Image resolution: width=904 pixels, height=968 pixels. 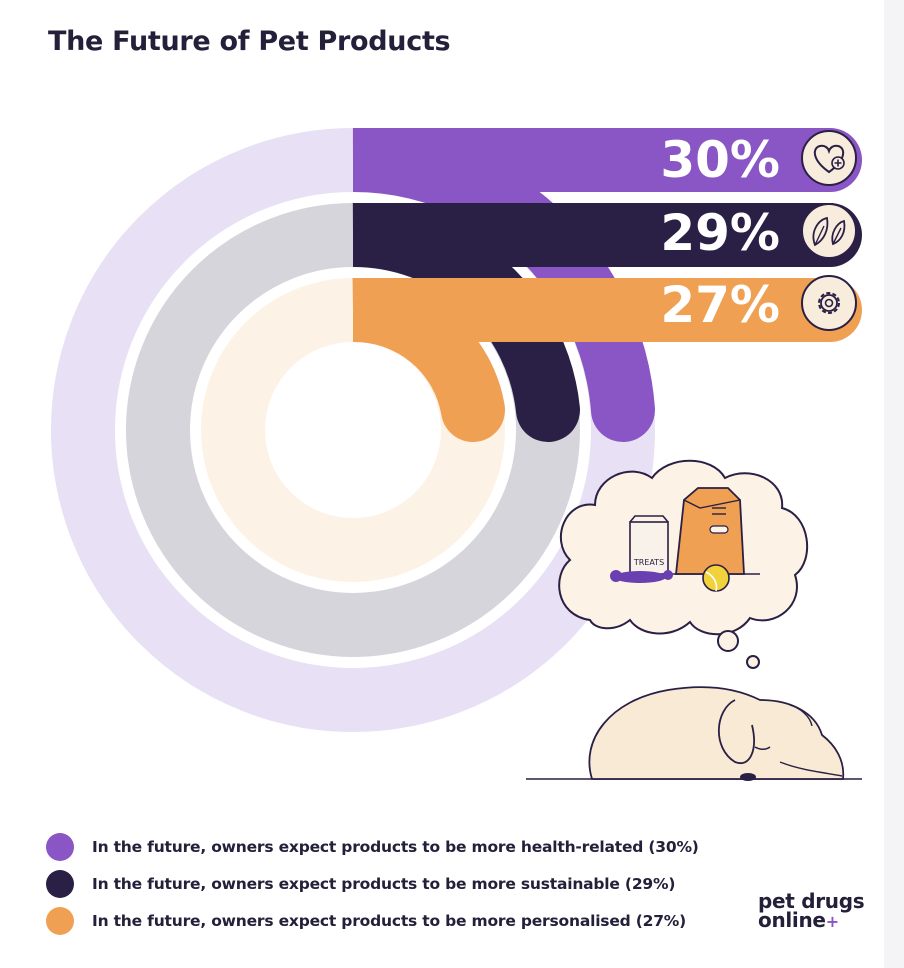 I want to click on logo-plus-mark: +, so click(x=832, y=921).